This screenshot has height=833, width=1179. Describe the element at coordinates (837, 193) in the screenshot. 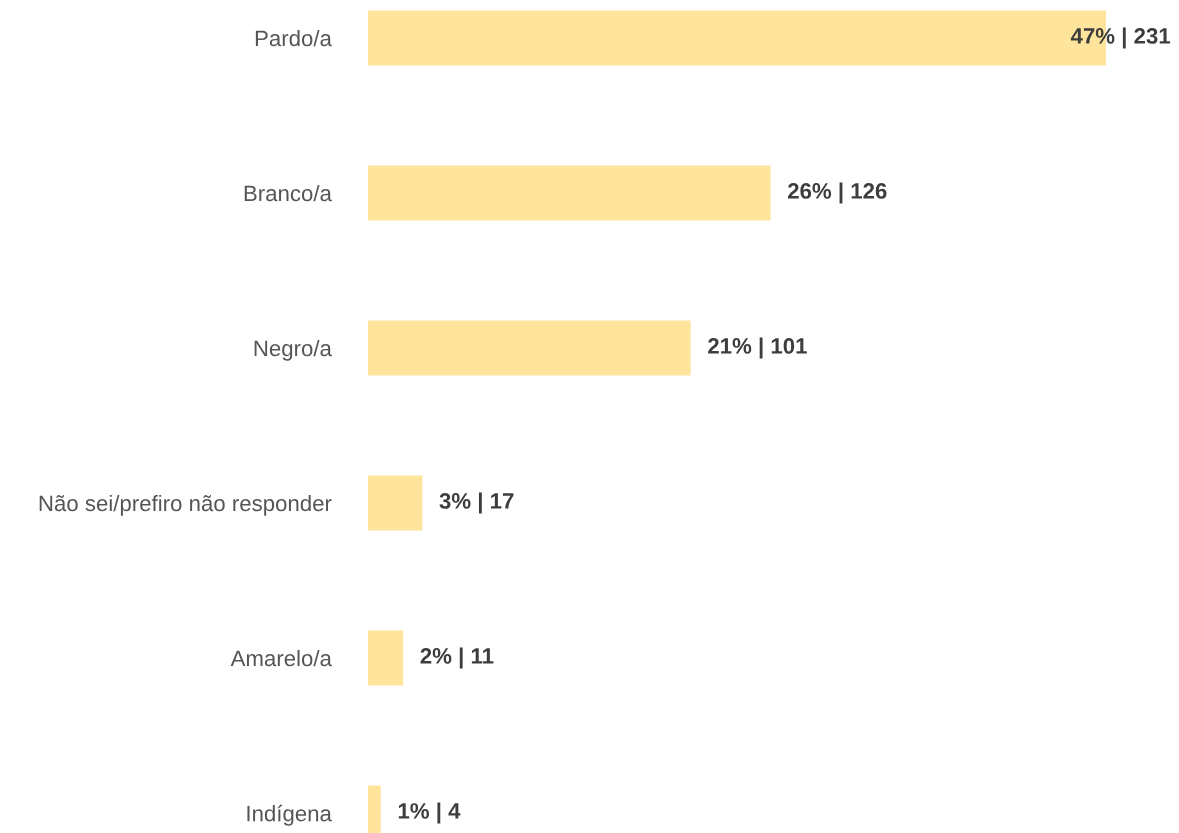

I see `data-label: 26% | 126` at that location.